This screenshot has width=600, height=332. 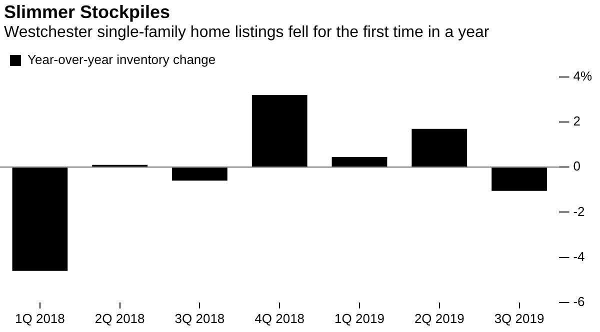 I want to click on x-tick-label: 2Q 2019, so click(x=439, y=318).